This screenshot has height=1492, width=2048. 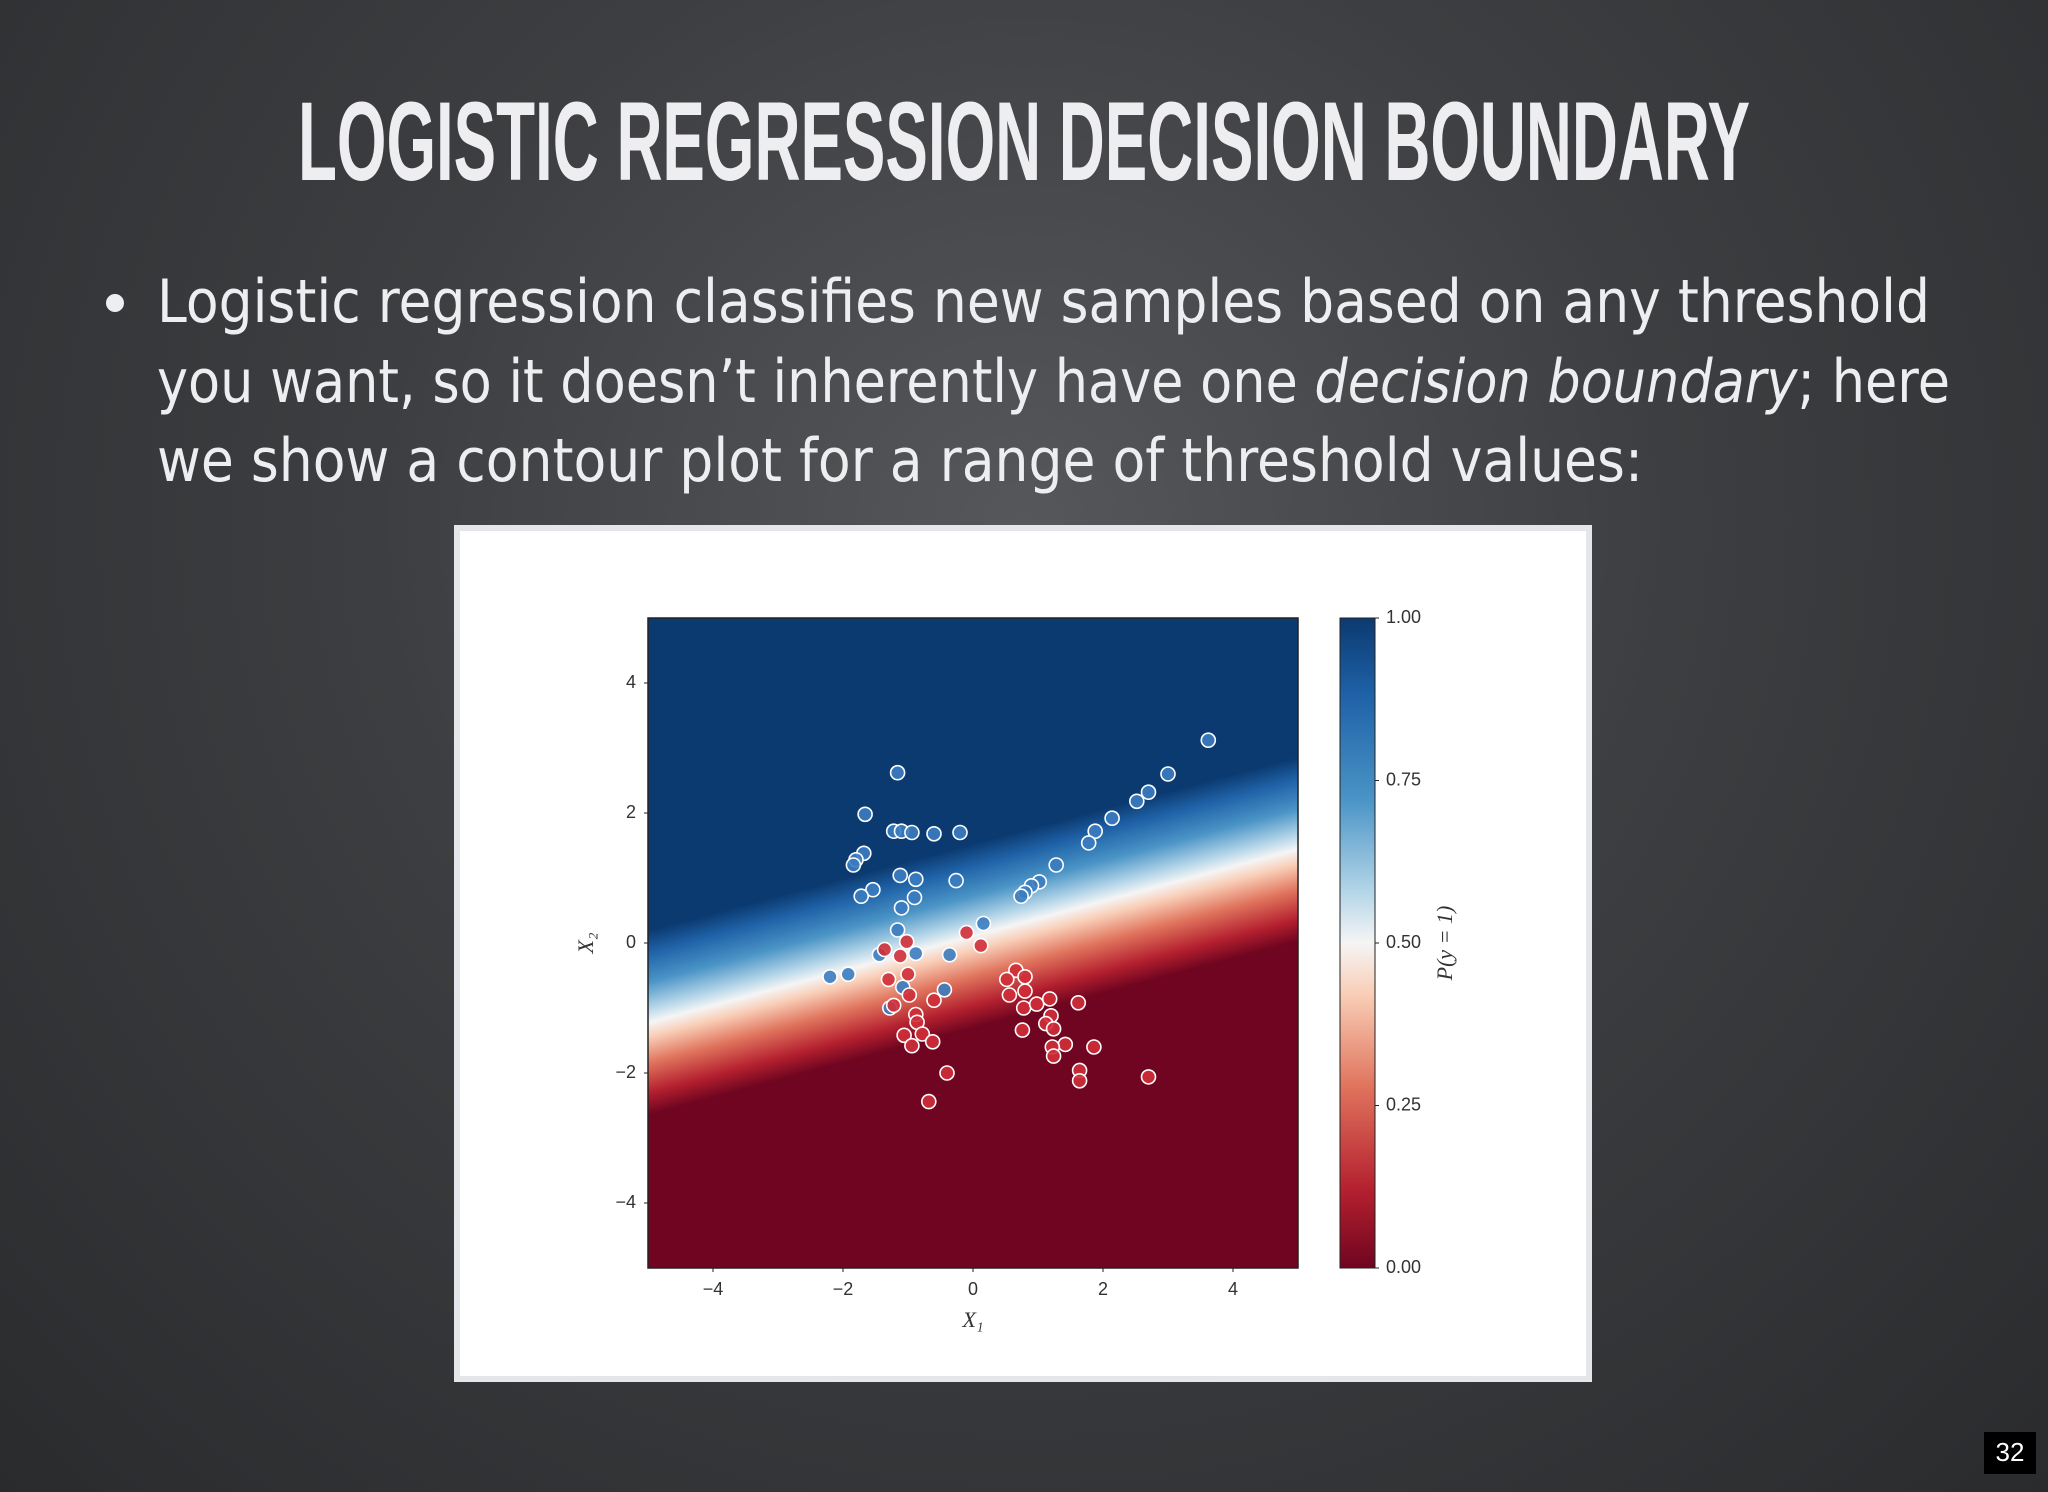 What do you see at coordinates (973, 1289) in the screenshot?
I see `x-tick-label: 0` at bounding box center [973, 1289].